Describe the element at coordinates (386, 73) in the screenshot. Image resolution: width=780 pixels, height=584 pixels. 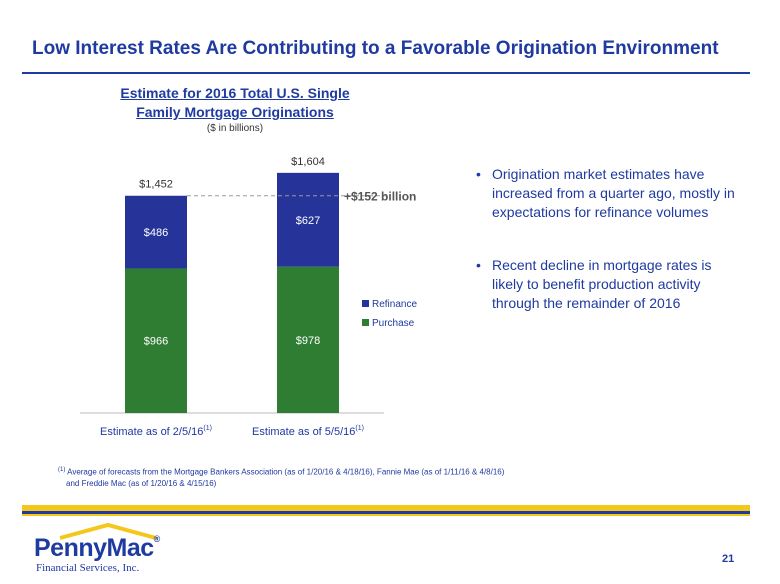
I see `title-divider` at that location.